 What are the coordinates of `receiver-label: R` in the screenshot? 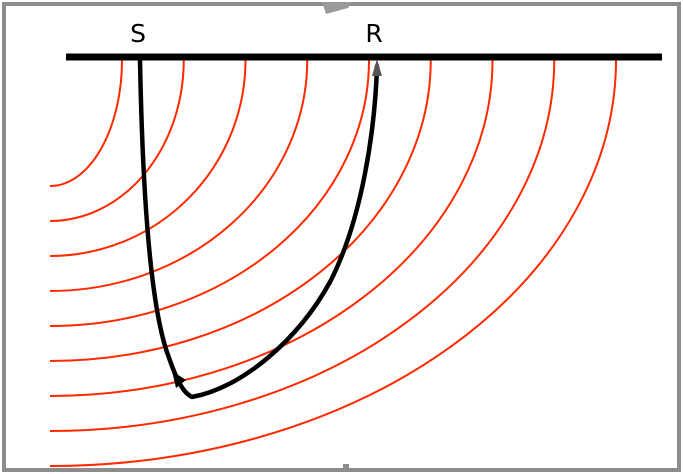 It's located at (373, 33).